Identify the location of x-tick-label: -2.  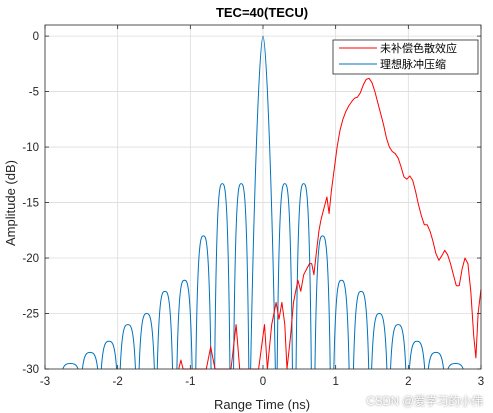
(118, 382).